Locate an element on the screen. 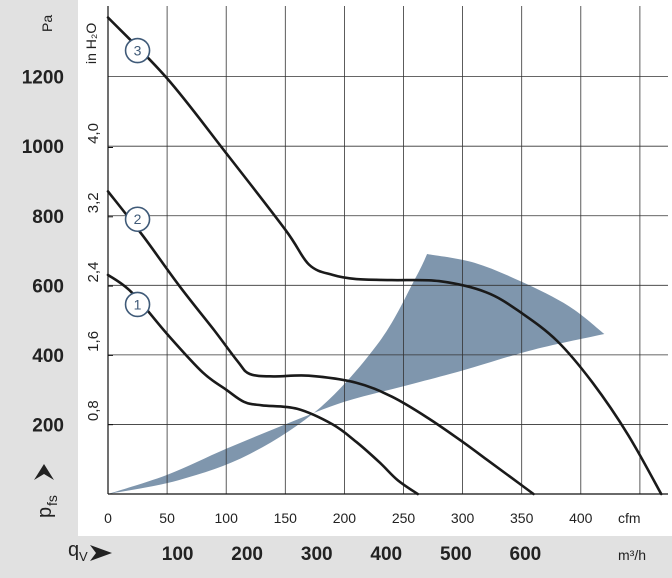 The image size is (672, 578). m3h-tick-label: 200 is located at coordinates (247, 554).